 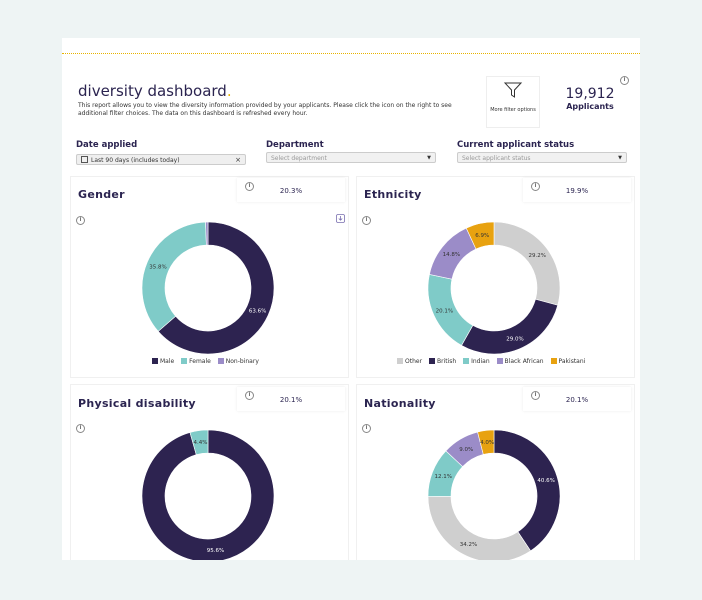 I want to click on disability-panel, so click(x=209, y=472).